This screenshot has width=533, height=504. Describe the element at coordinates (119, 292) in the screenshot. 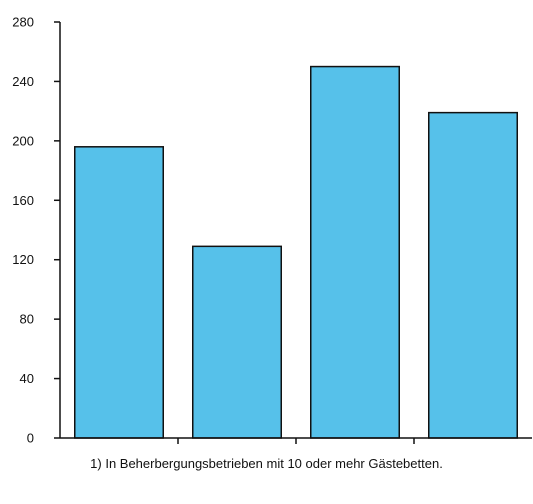

I see `bar-hofgeismar` at that location.